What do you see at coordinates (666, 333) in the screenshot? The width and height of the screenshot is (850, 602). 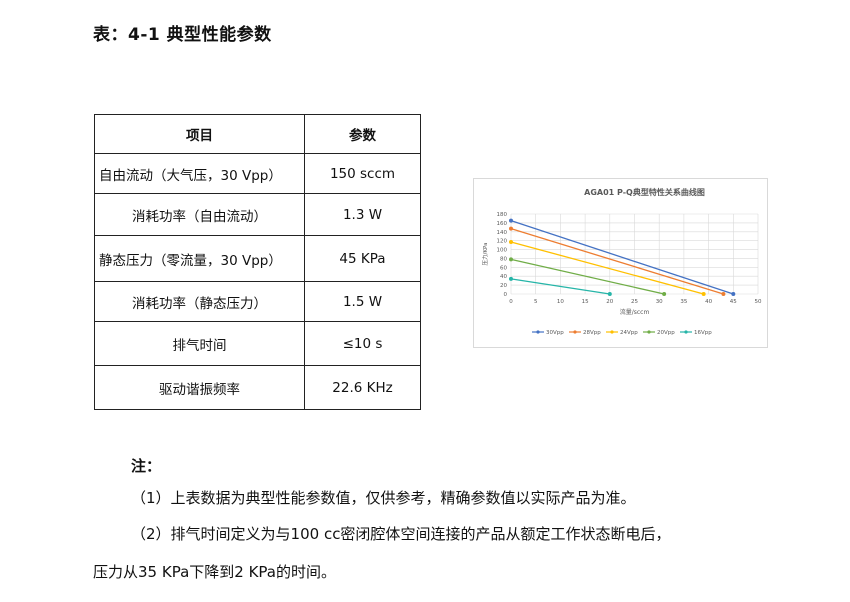 I see `legend-entry: 20Vpp` at bounding box center [666, 333].